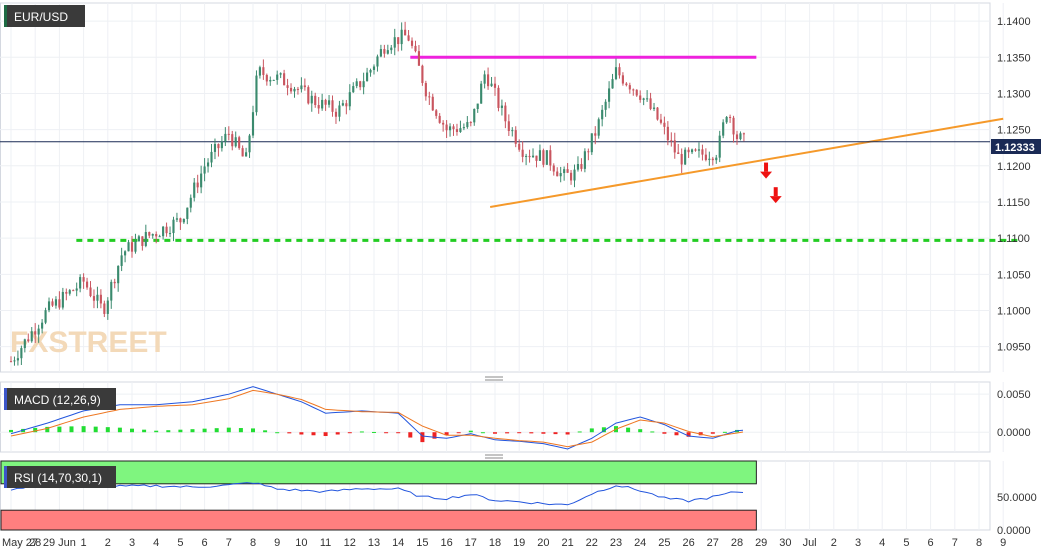 Image resolution: width=1060 pixels, height=555 pixels. Describe the element at coordinates (785, 543) in the screenshot. I see `x-tick-label: 30` at that location.